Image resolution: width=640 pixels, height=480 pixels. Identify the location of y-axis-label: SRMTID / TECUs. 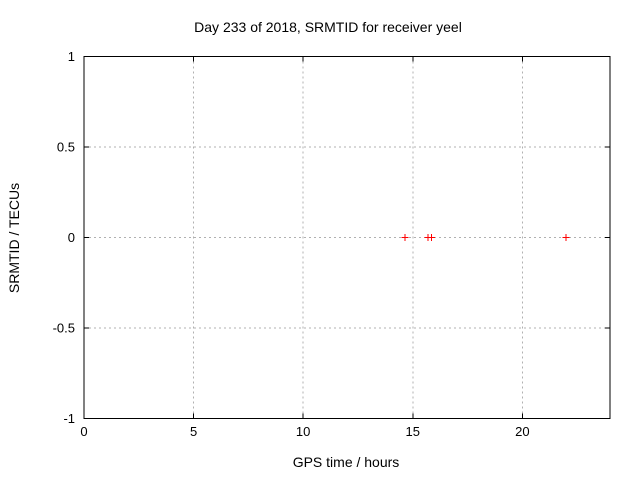
(14, 238).